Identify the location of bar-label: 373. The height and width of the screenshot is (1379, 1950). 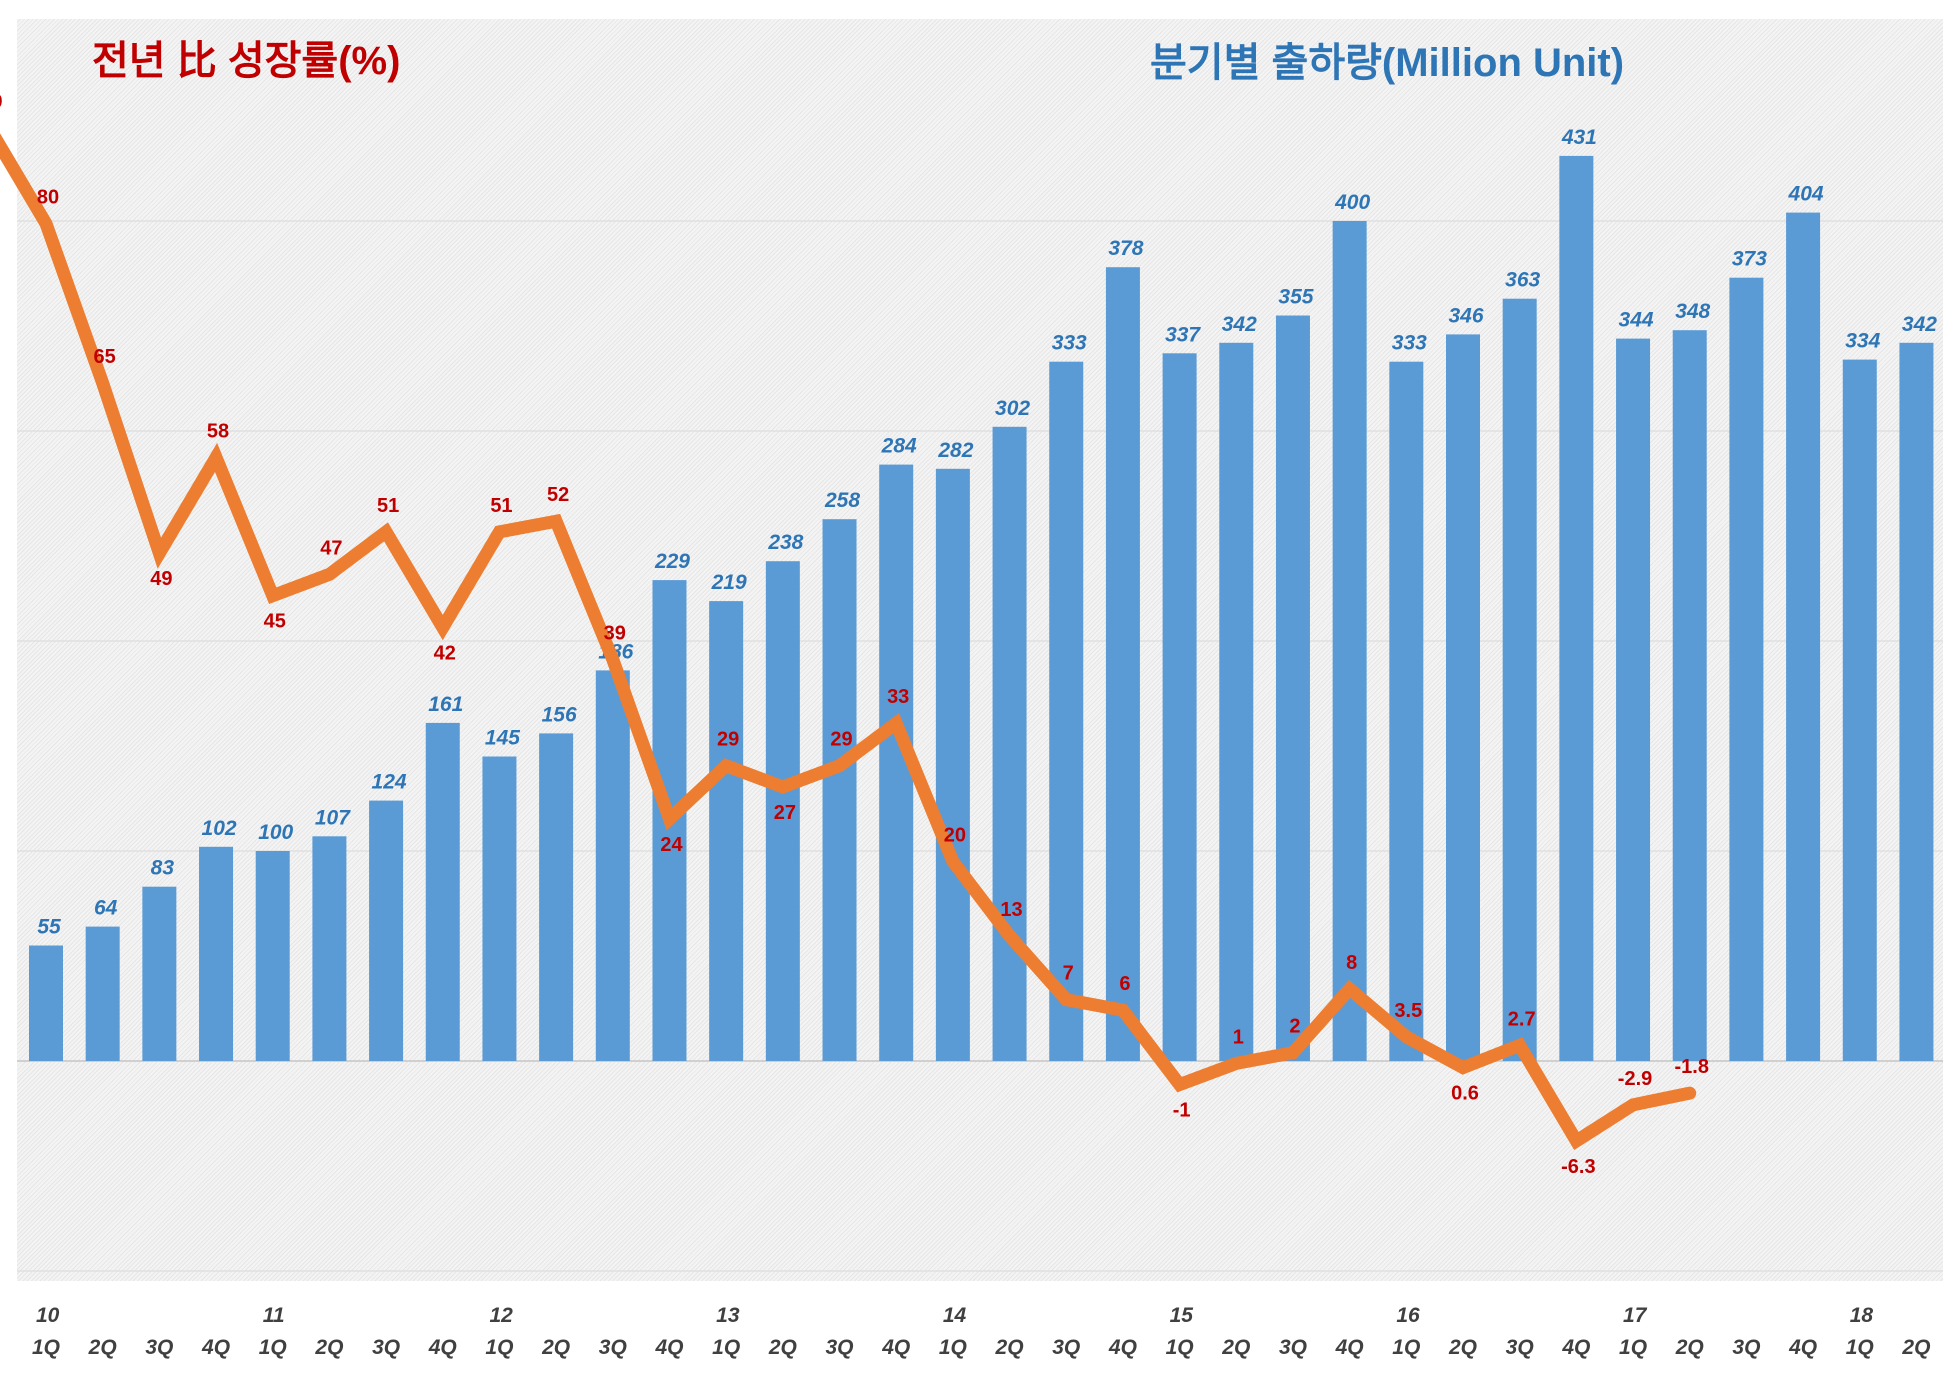
(1749, 259).